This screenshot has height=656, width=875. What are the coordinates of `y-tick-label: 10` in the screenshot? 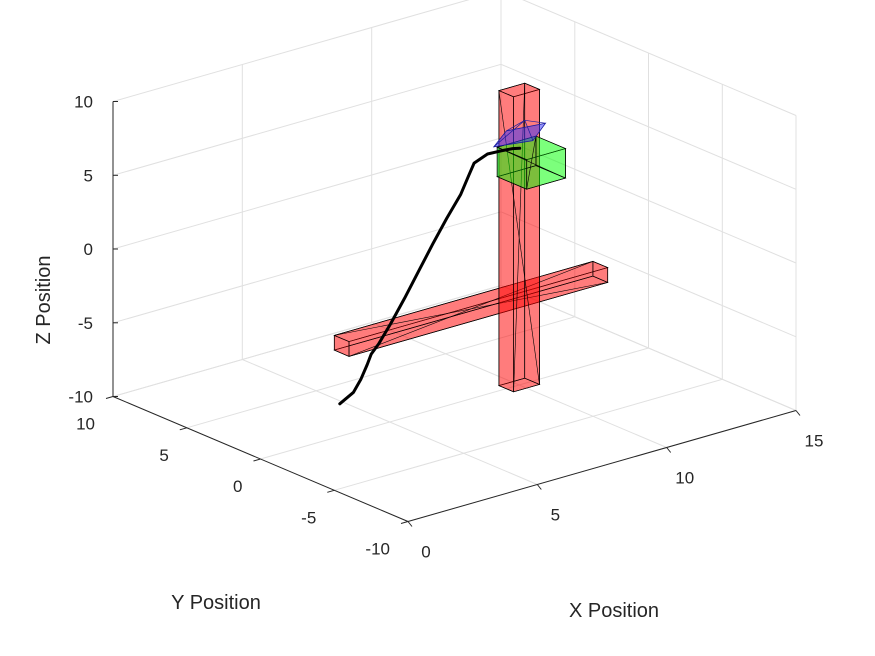 It's located at (85, 424).